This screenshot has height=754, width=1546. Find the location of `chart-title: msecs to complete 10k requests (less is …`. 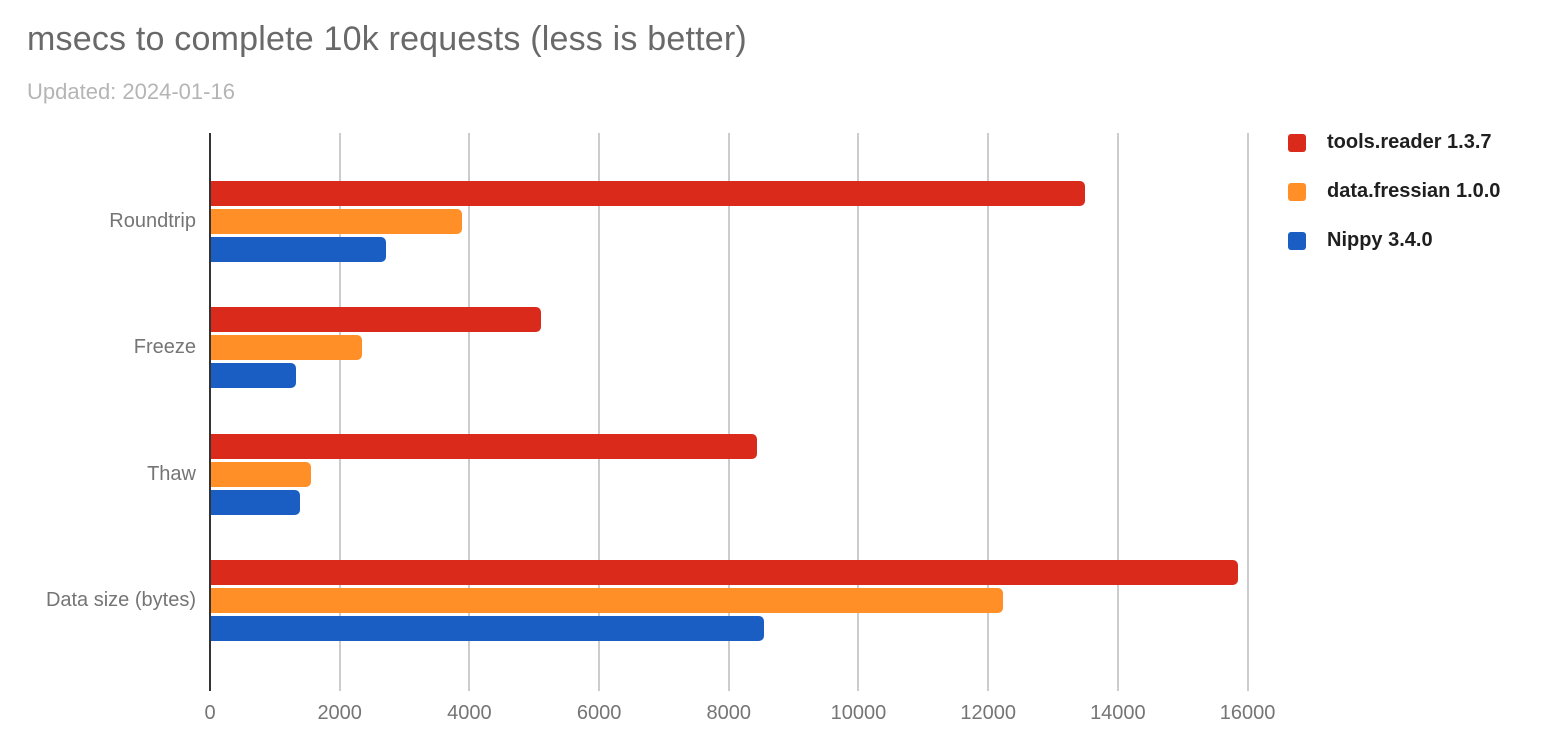

chart-title: msecs to complete 10k requests (less is … is located at coordinates (387, 39).